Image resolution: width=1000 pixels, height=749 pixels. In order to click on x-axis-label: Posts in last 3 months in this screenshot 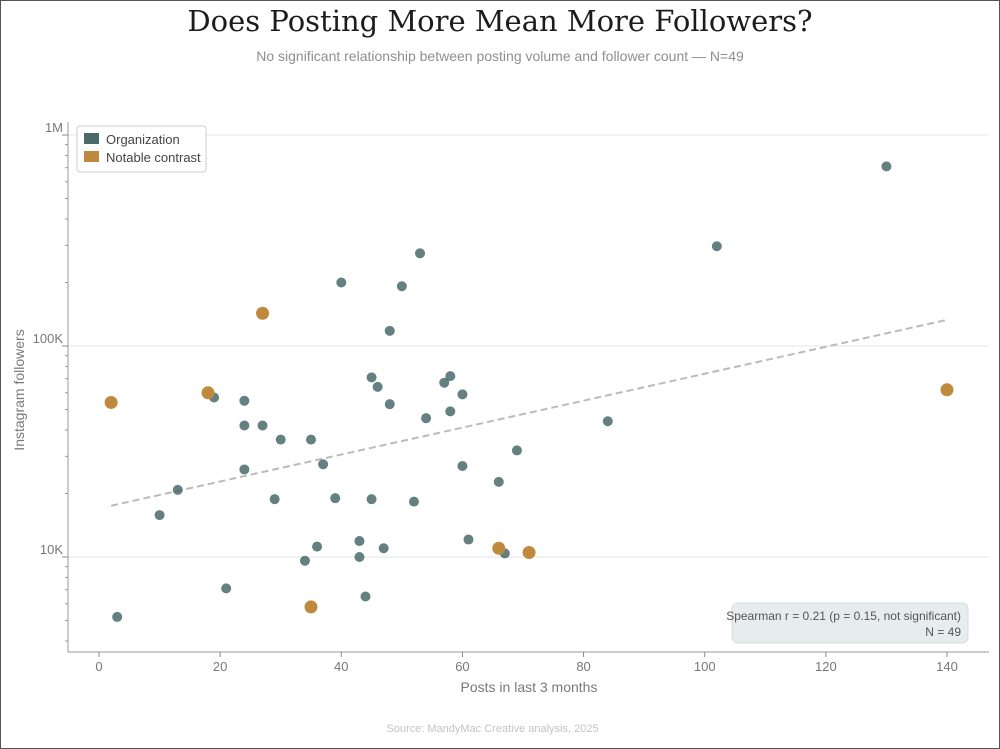, I will do `click(529, 687)`.